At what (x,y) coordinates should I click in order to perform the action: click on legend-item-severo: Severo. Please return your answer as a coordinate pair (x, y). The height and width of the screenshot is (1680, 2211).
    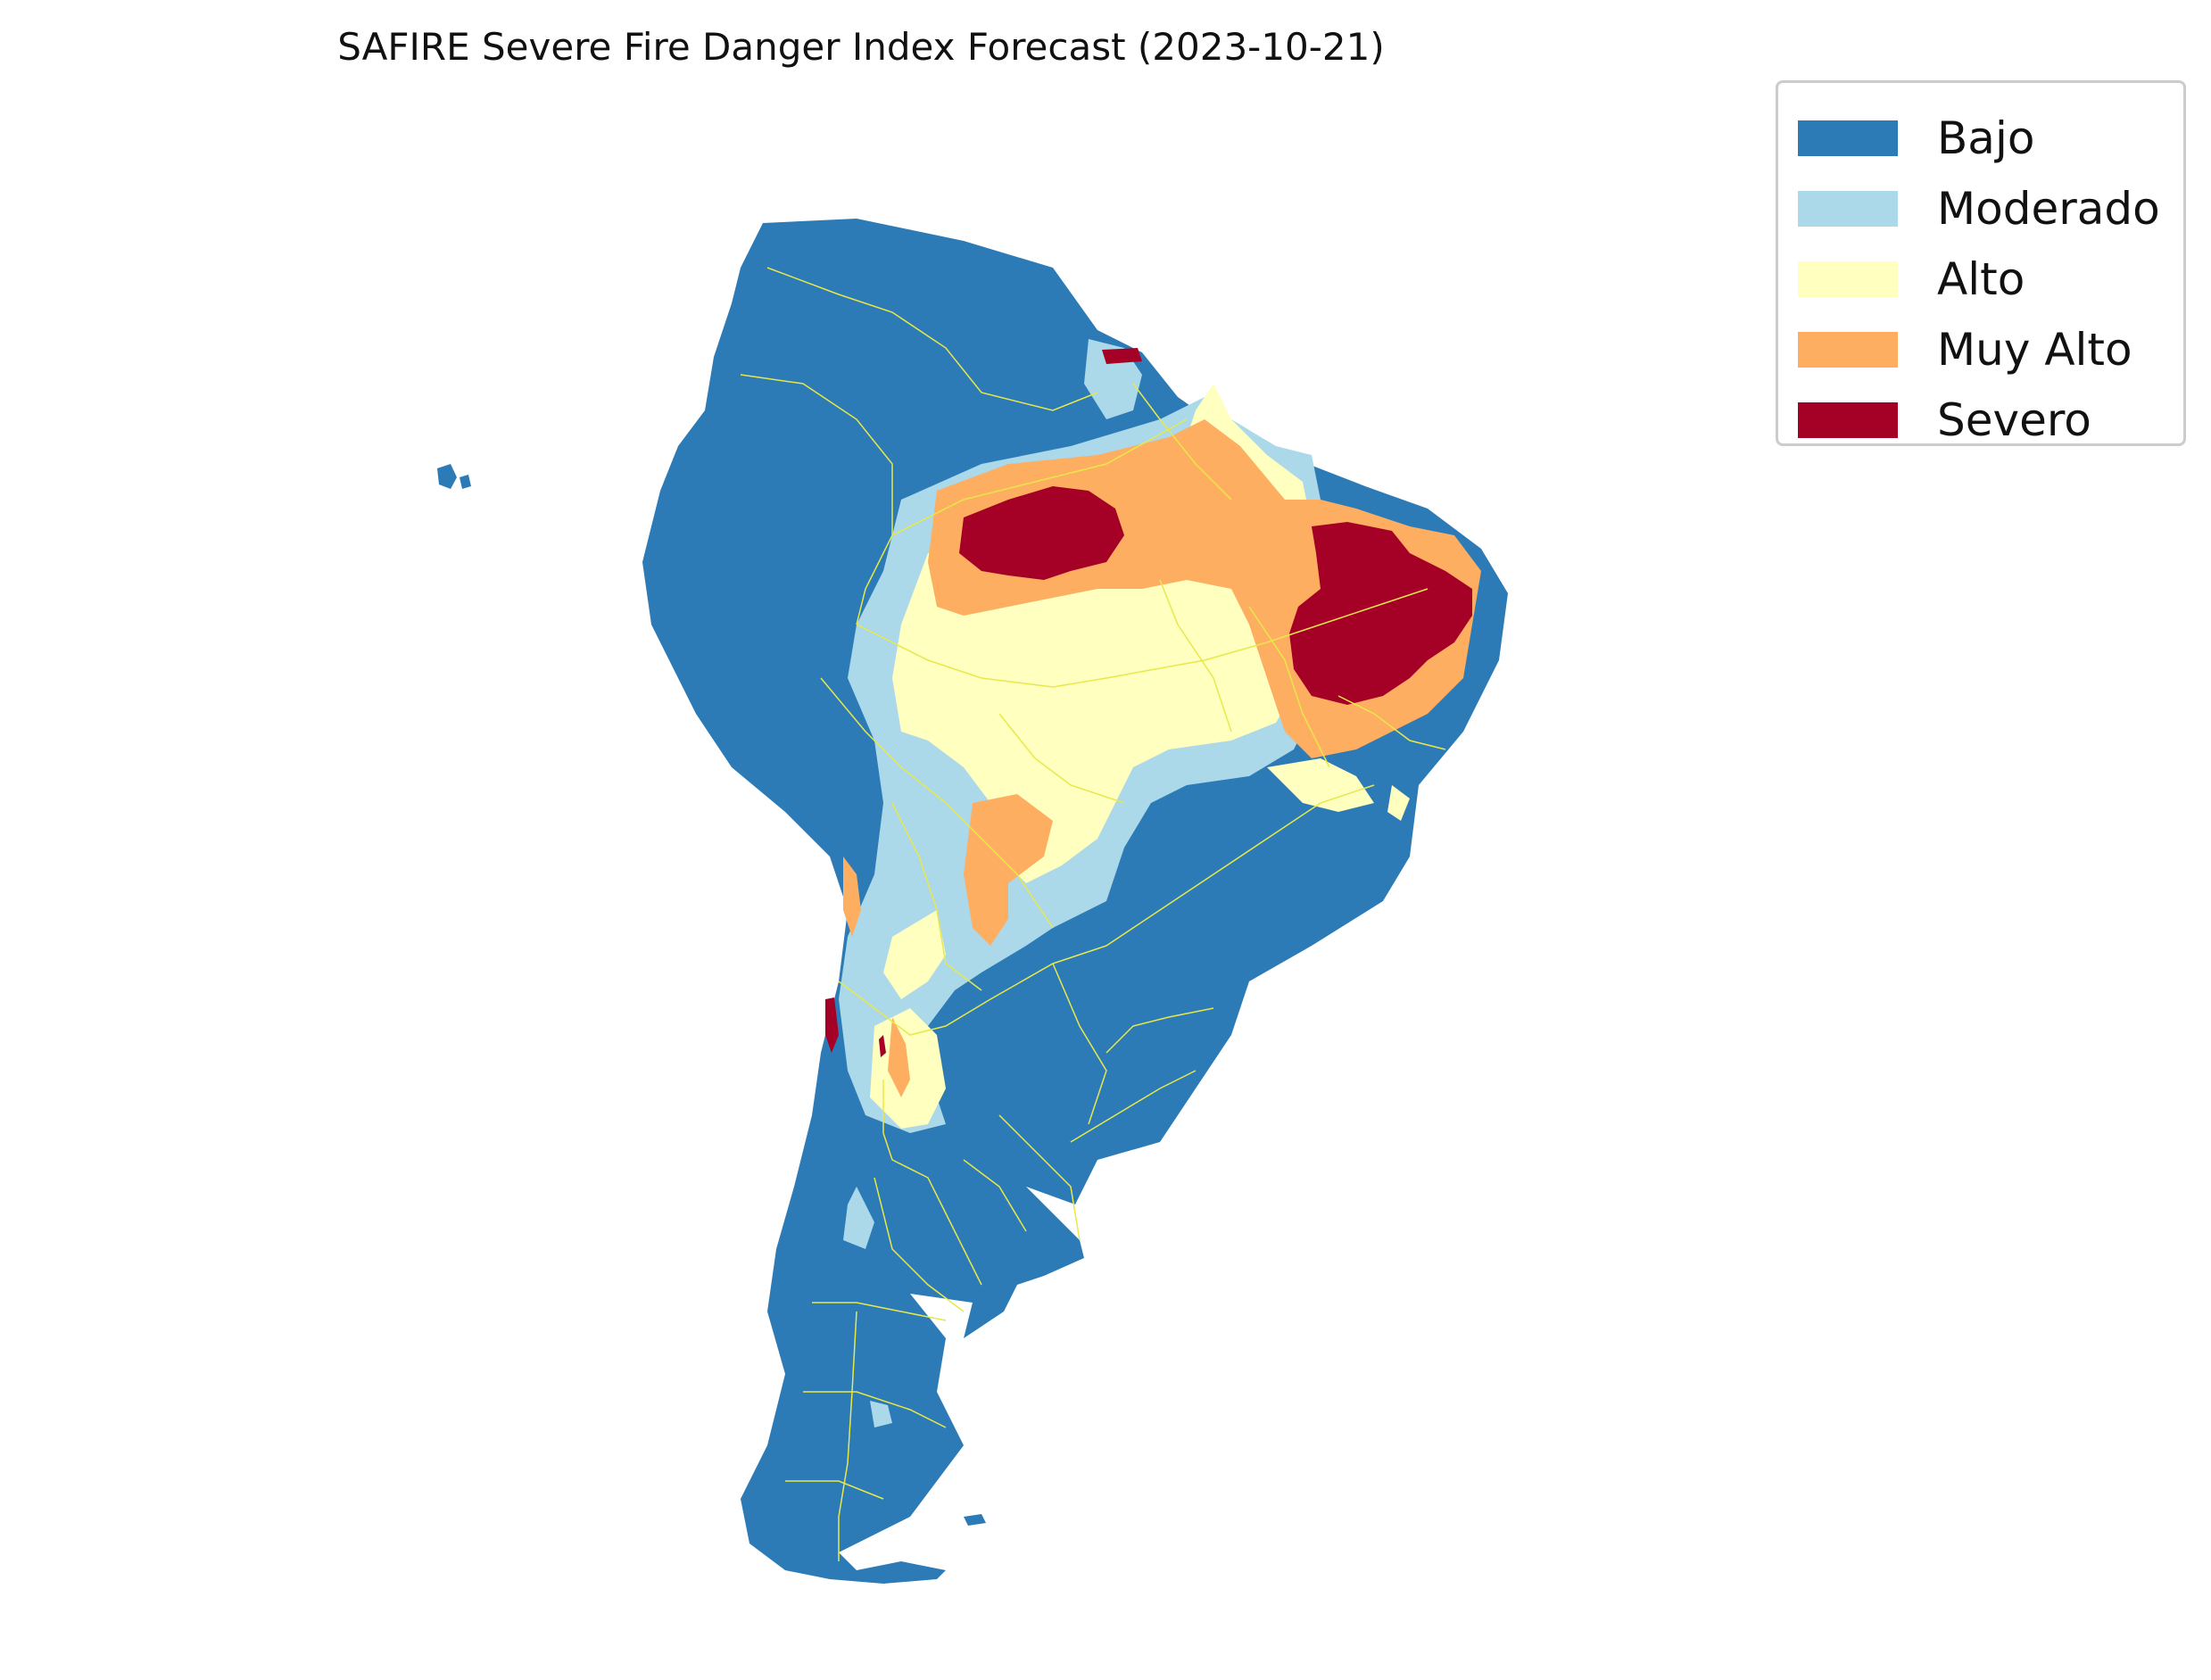
    Looking at the image, I should click on (1990, 420).